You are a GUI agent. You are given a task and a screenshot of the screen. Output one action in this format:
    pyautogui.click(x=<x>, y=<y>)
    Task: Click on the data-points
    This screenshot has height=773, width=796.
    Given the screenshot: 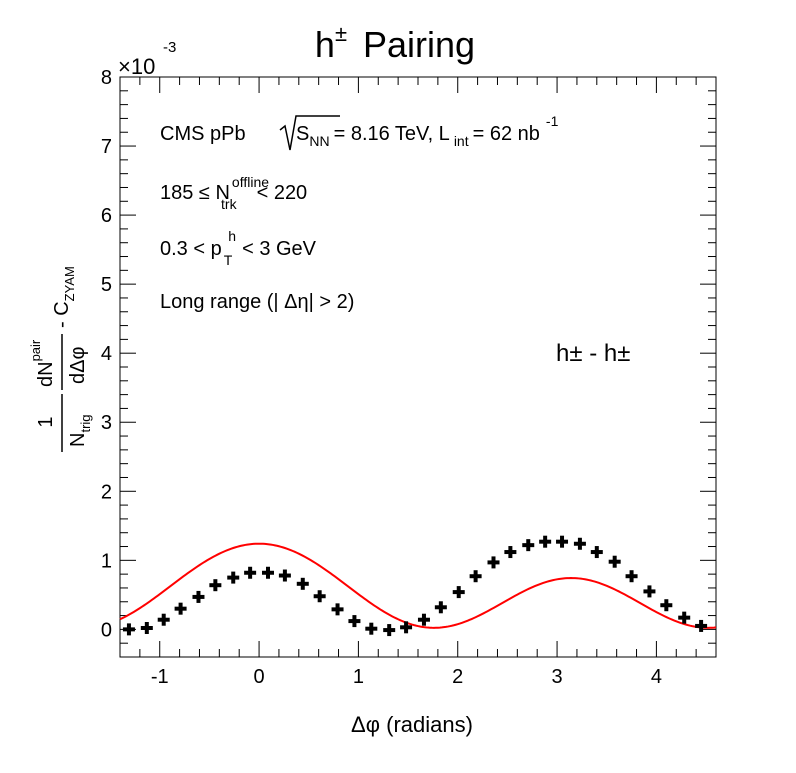 What is the action you would take?
    pyautogui.click(x=415, y=586)
    